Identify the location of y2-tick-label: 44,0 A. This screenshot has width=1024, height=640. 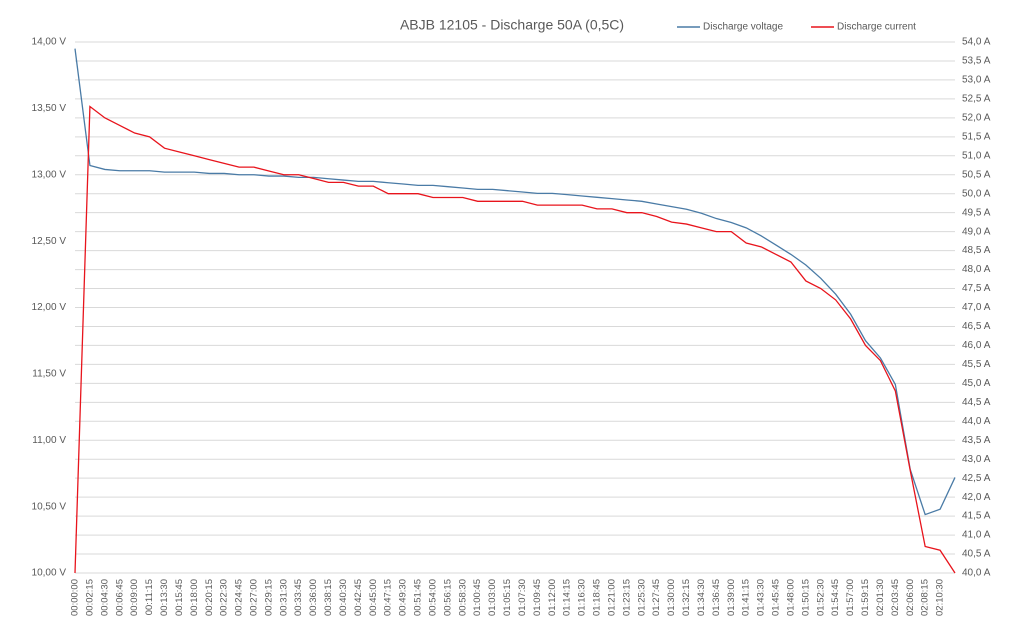
(976, 421).